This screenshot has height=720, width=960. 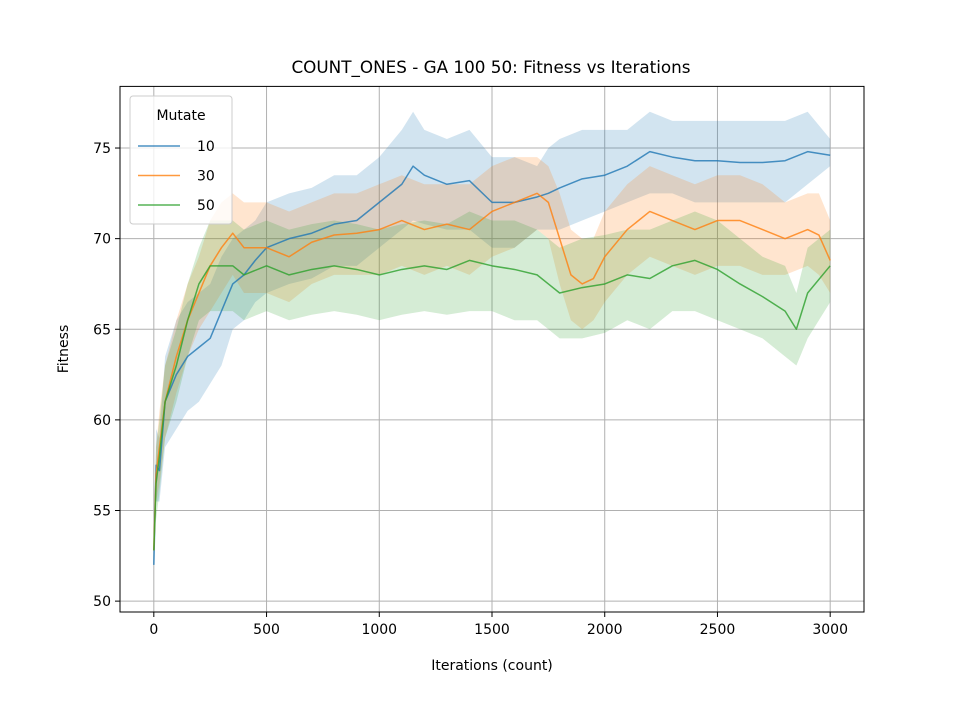 I want to click on legend-label-50: 50, so click(x=206, y=206).